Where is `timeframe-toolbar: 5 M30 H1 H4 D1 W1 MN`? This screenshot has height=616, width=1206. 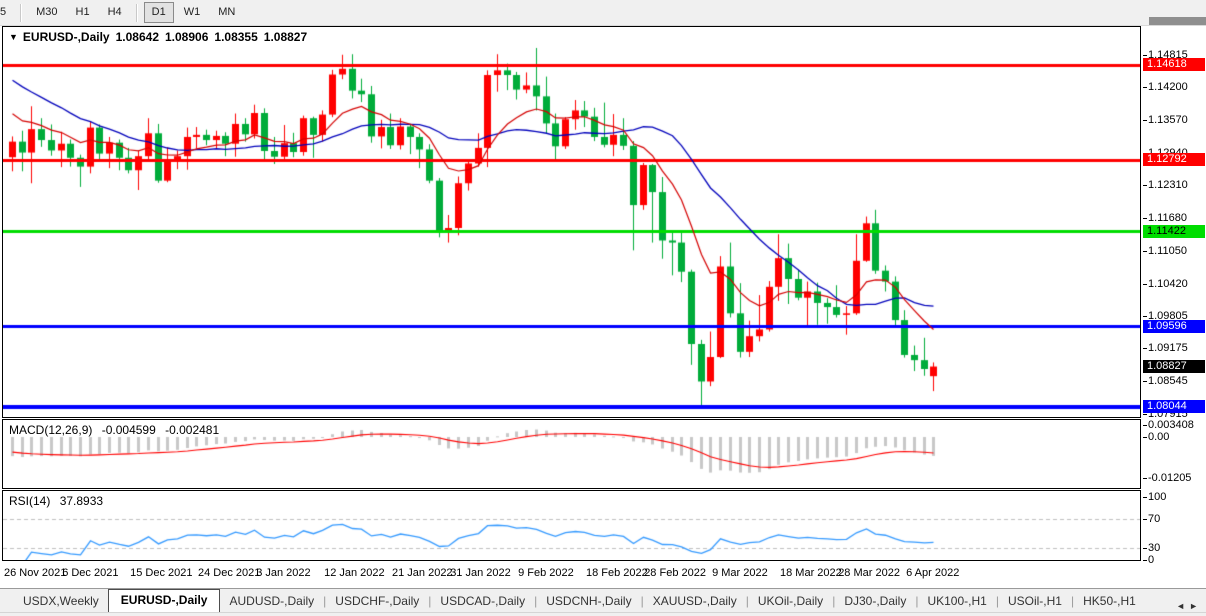 timeframe-toolbar: 5 M30 H1 H4 D1 W1 MN is located at coordinates (603, 13).